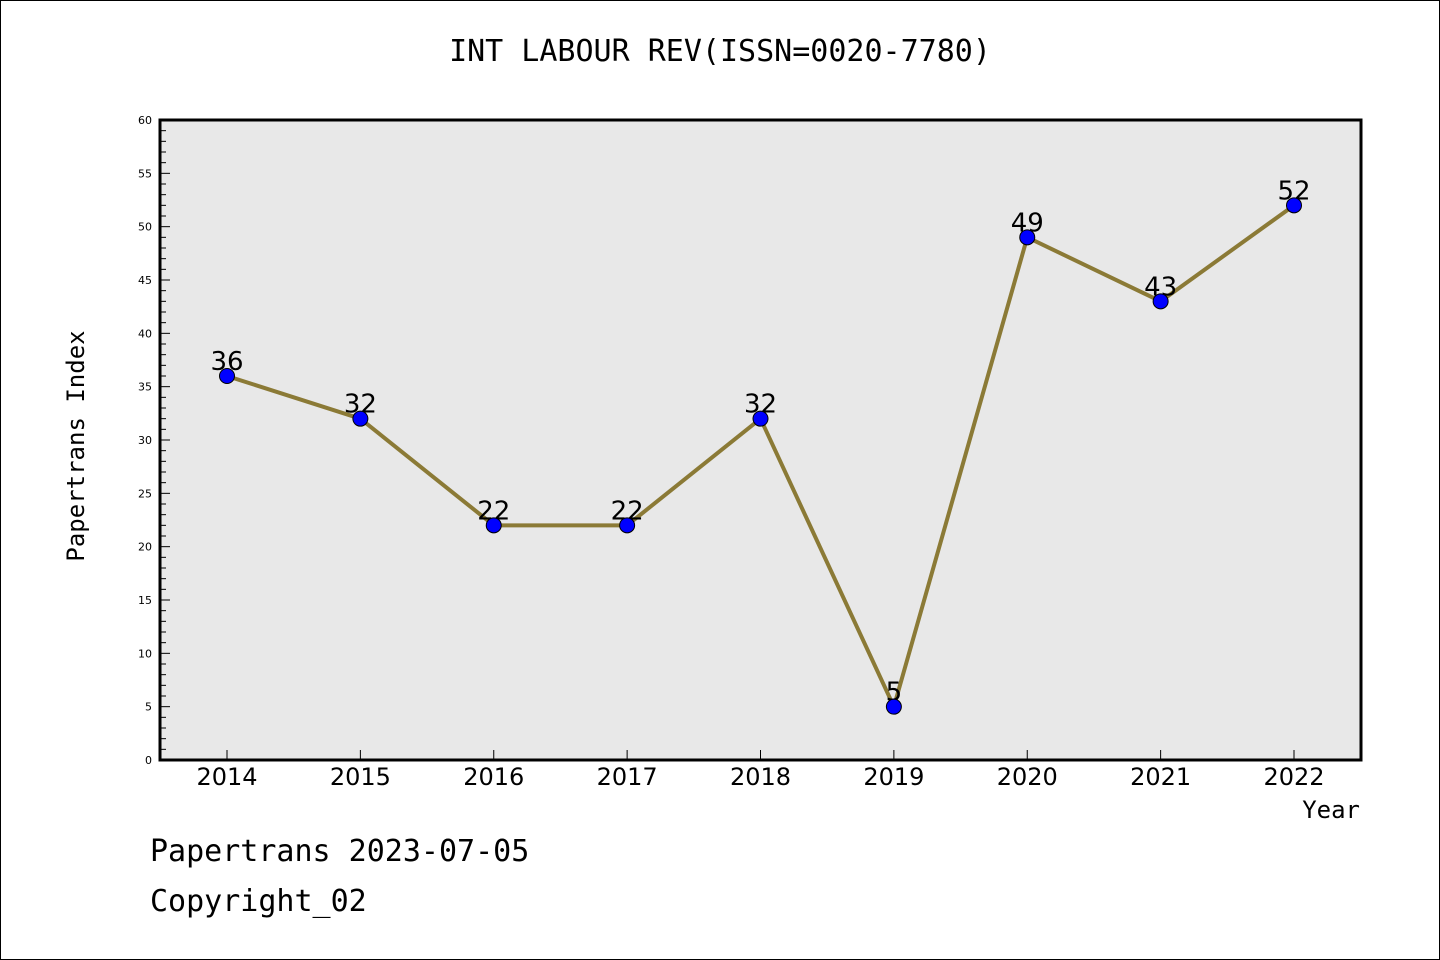 This screenshot has height=960, width=1440. Describe the element at coordinates (154, 440) in the screenshot. I see `y-axis: 0 5 10 15 20 25 30 35 40 45 50 55 60` at that location.